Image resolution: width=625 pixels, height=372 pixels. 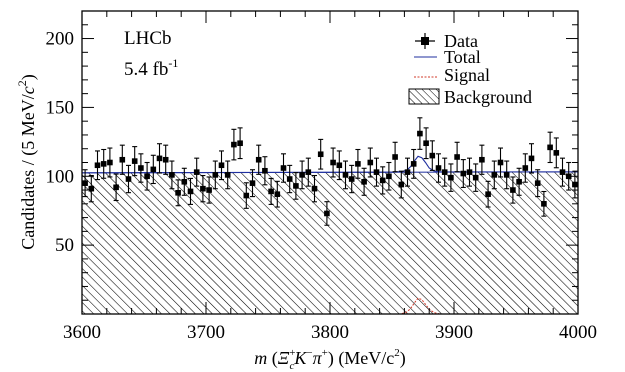 I want to click on legend: Data Total Signal Background, so click(x=470, y=69).